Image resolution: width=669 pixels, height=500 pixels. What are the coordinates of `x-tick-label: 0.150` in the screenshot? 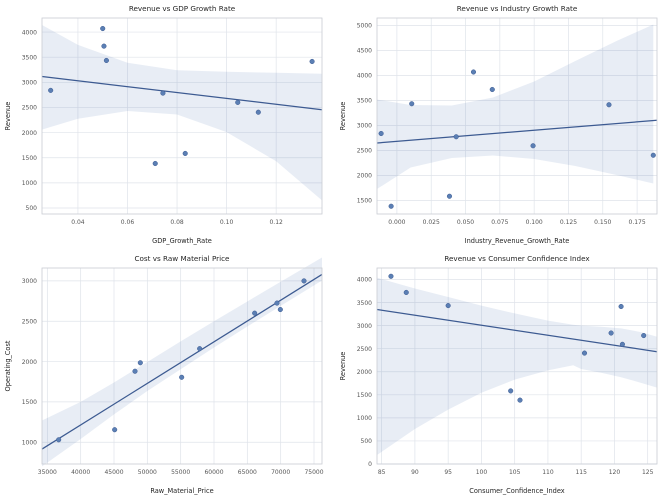 It's located at (602, 222).